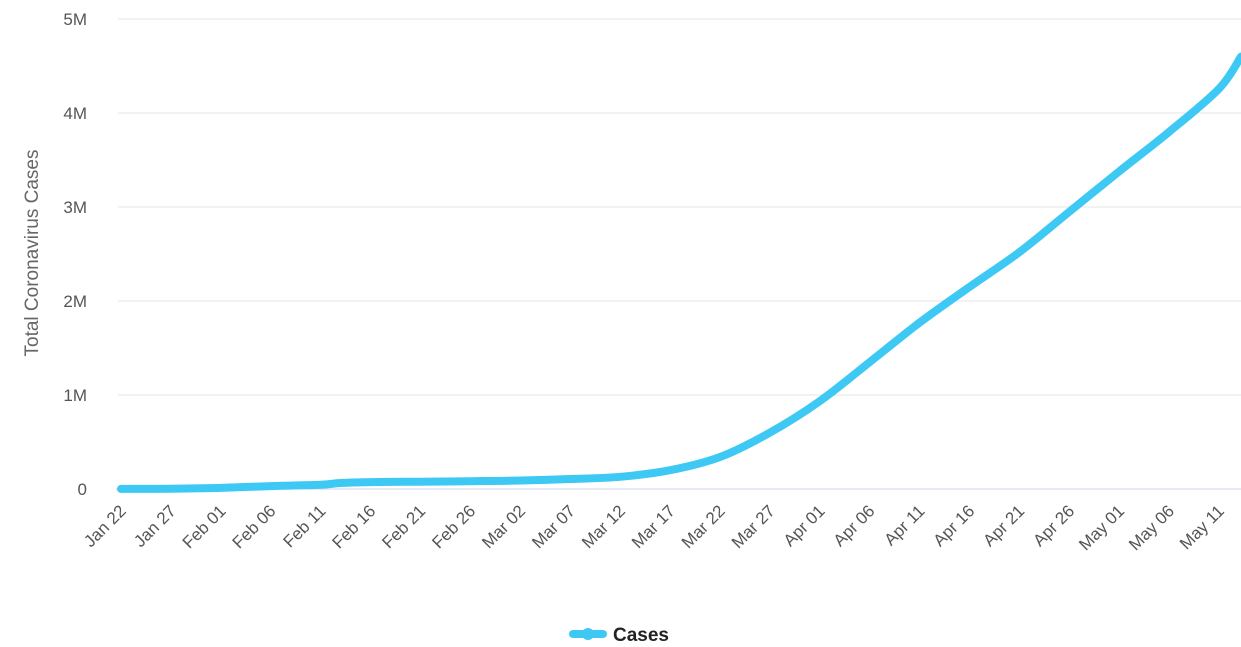  What do you see at coordinates (1151, 527) in the screenshot?
I see `x-tick-label: May 06` at bounding box center [1151, 527].